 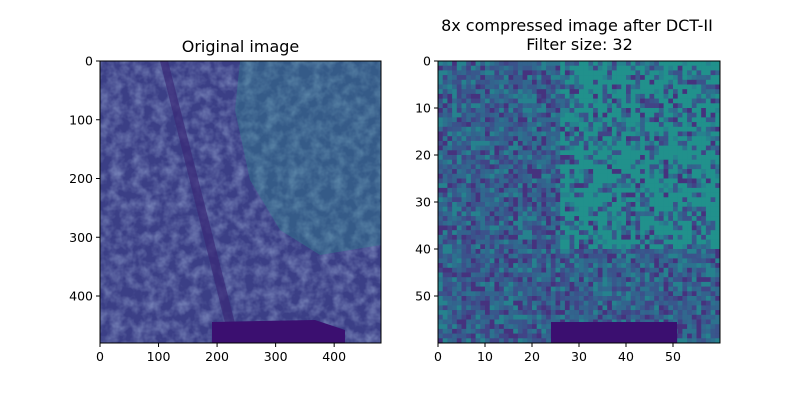 What do you see at coordinates (334, 356) in the screenshot?
I see `x-tick-label-original-4: 400` at bounding box center [334, 356].